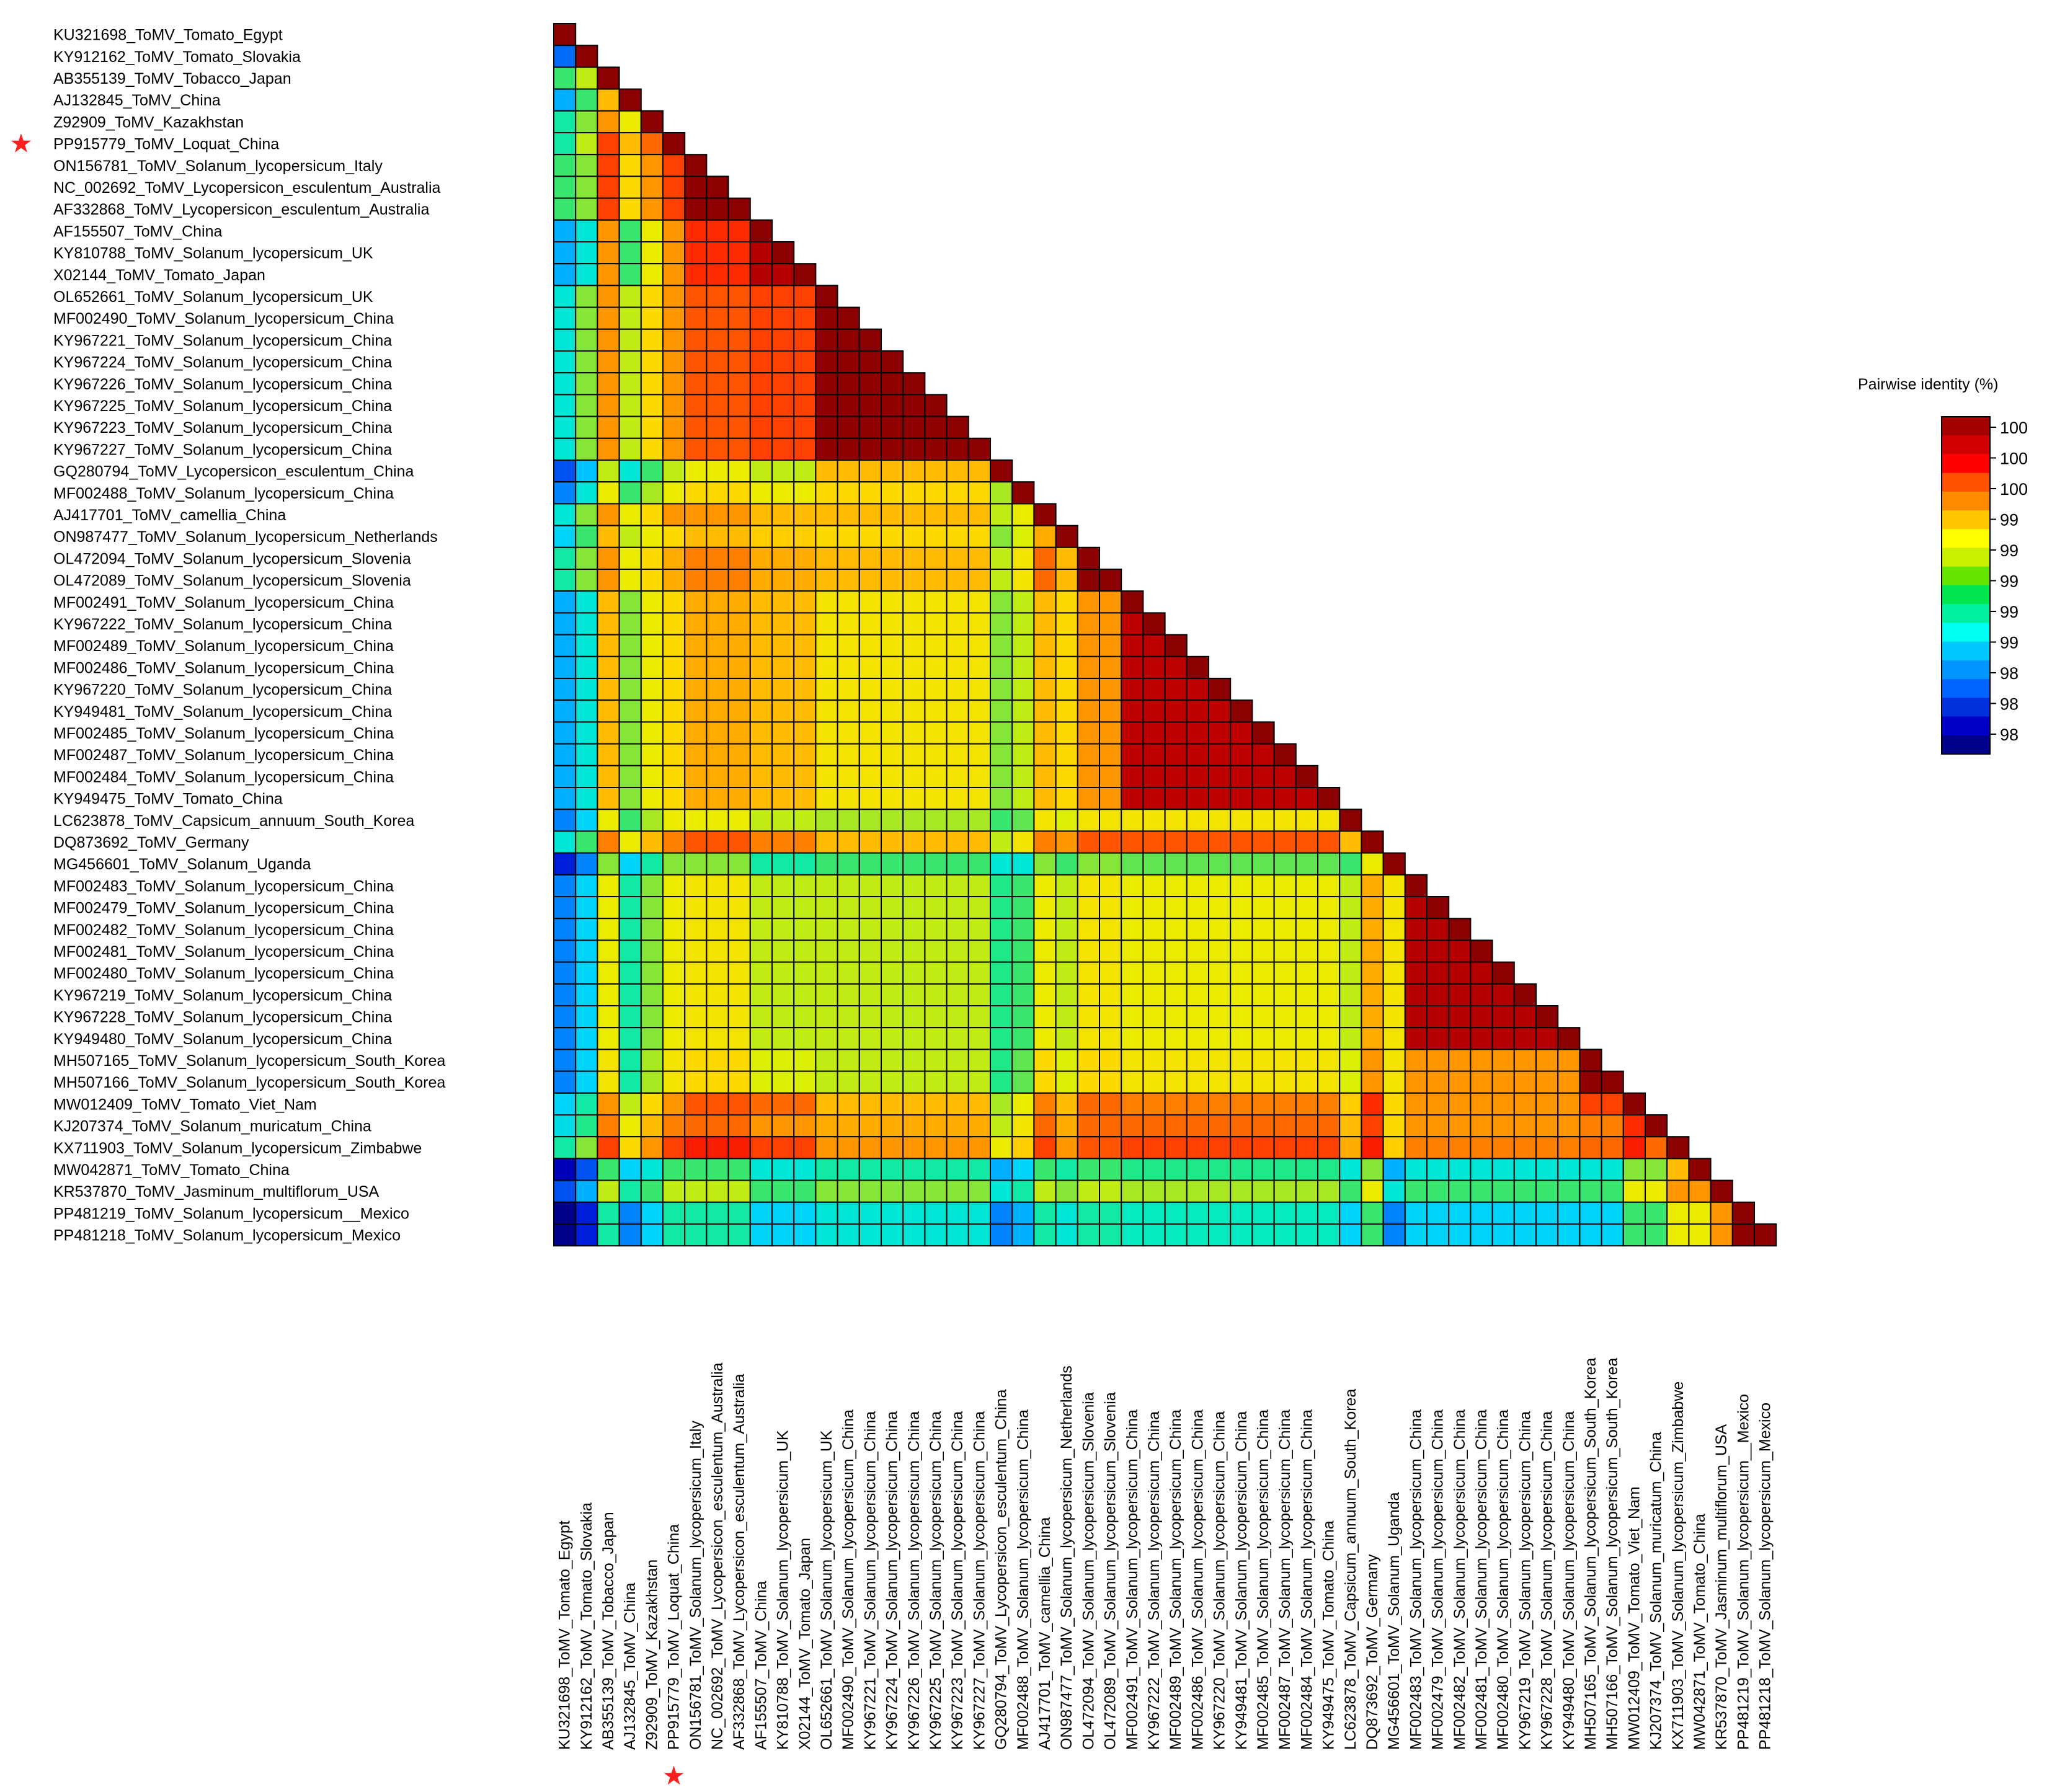 The width and height of the screenshot is (2052, 1792). What do you see at coordinates (223, 755) in the screenshot?
I see `row-label: MF002487_ToMV_Solanum_lycopersicum_China` at bounding box center [223, 755].